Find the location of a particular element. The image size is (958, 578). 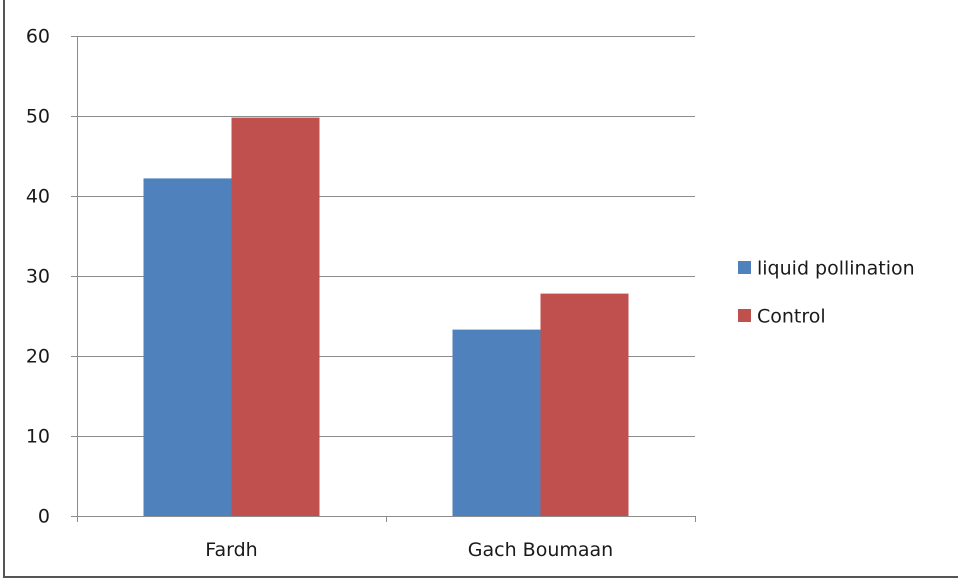

y-tick-label: 30 is located at coordinates (38, 277).